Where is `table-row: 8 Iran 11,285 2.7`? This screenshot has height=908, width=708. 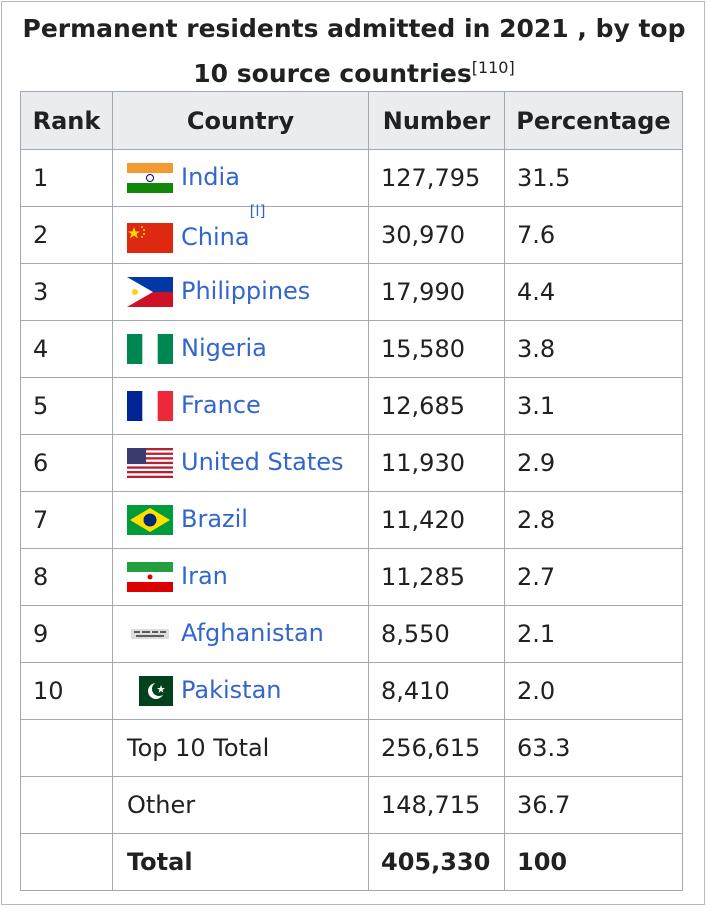
table-row: 8 Iran 11,285 2.7 is located at coordinates (351, 577).